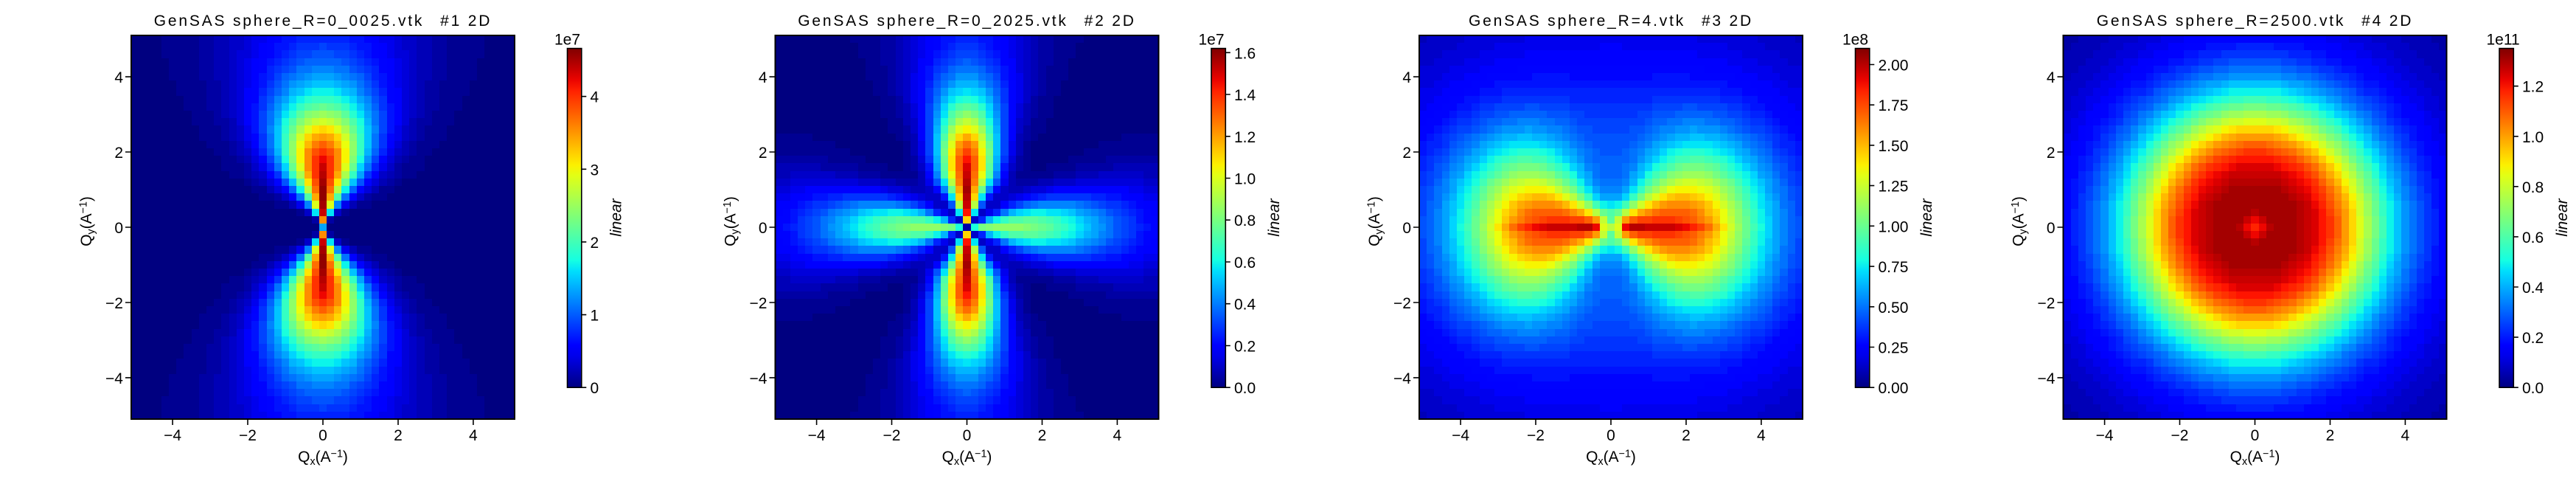  What do you see at coordinates (1894, 348) in the screenshot?
I see `svg-text: 0.25` at bounding box center [1894, 348].